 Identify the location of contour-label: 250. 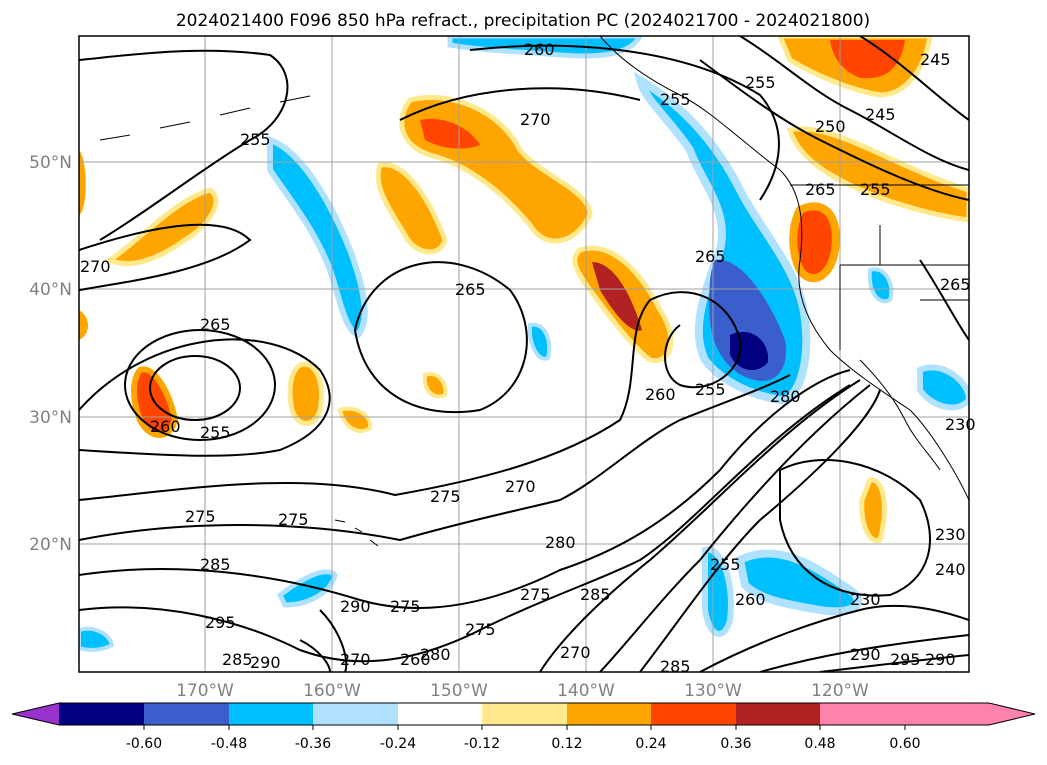
(830, 126).